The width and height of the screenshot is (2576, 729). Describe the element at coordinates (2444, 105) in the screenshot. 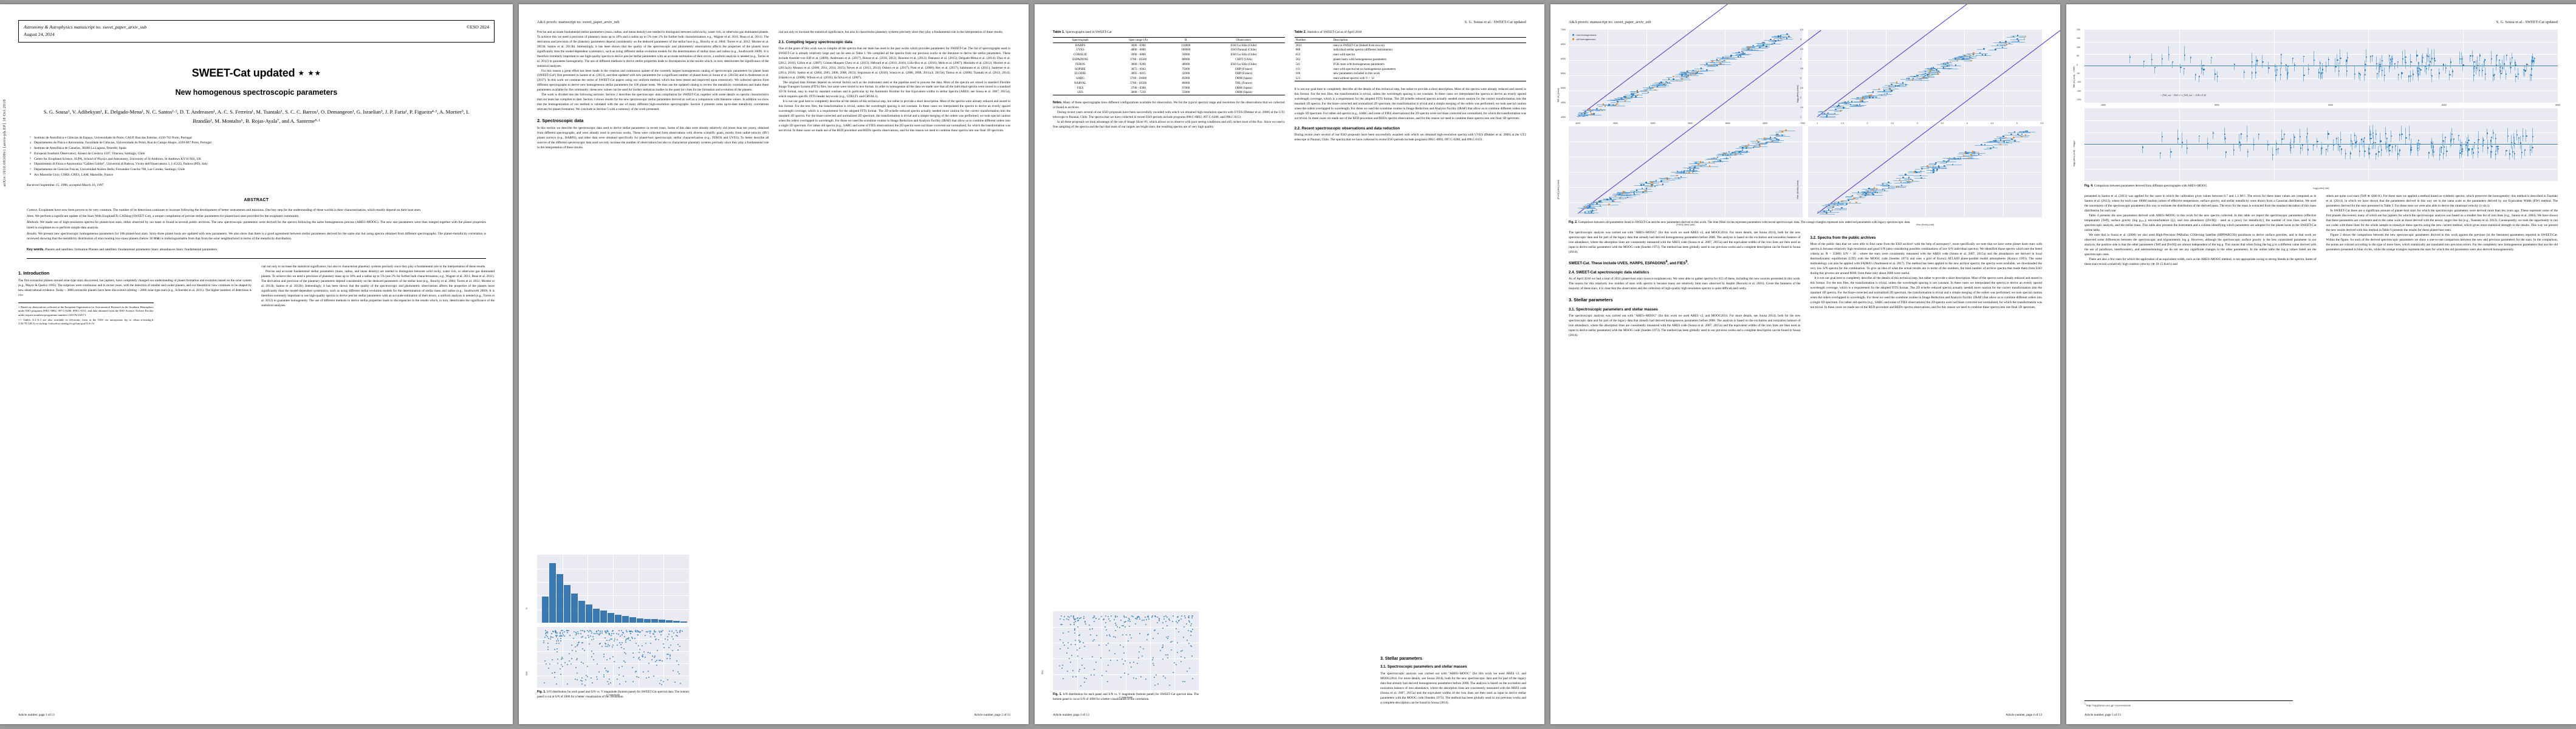

I see `x-axis-tick: 6000` at that location.